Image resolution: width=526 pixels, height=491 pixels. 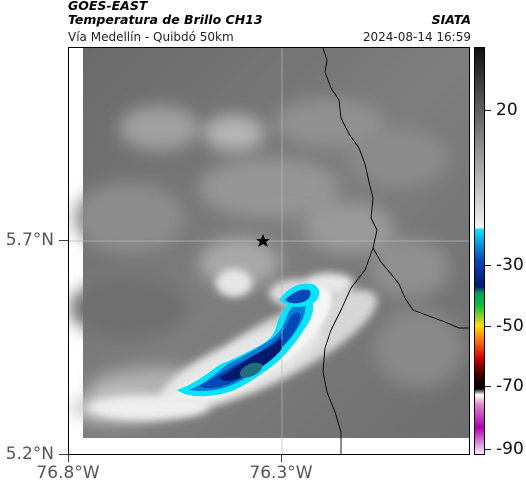 I want to click on product-title: Temperatura de Brillo CH13, so click(x=165, y=19).